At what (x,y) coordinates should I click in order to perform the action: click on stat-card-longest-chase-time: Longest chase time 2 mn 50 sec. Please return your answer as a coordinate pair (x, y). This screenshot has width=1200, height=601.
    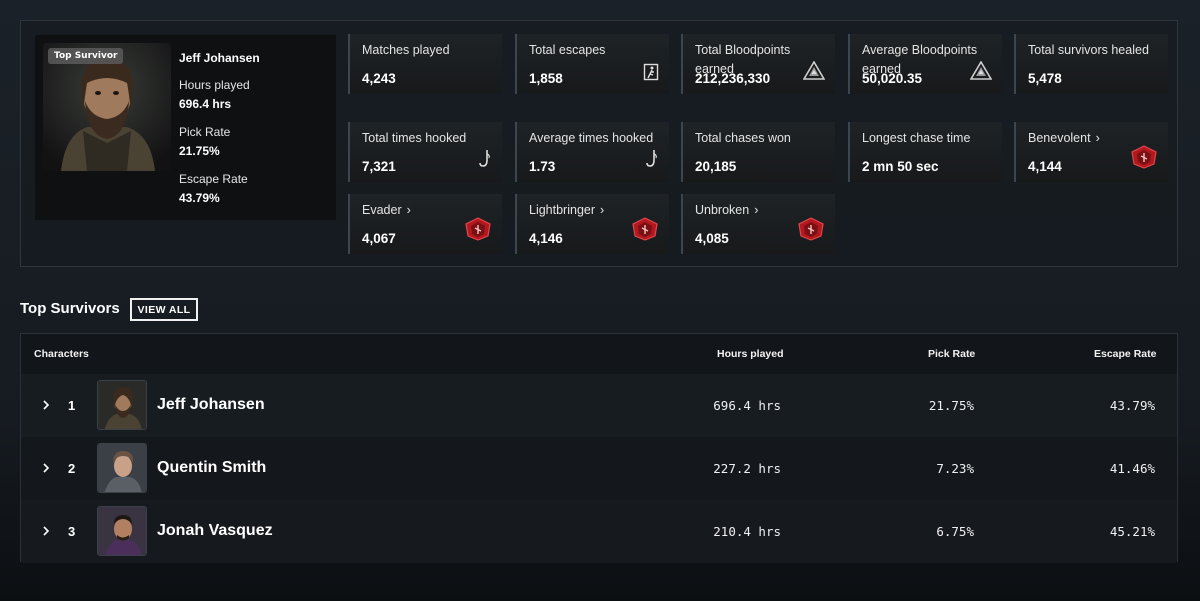
    Looking at the image, I should click on (925, 152).